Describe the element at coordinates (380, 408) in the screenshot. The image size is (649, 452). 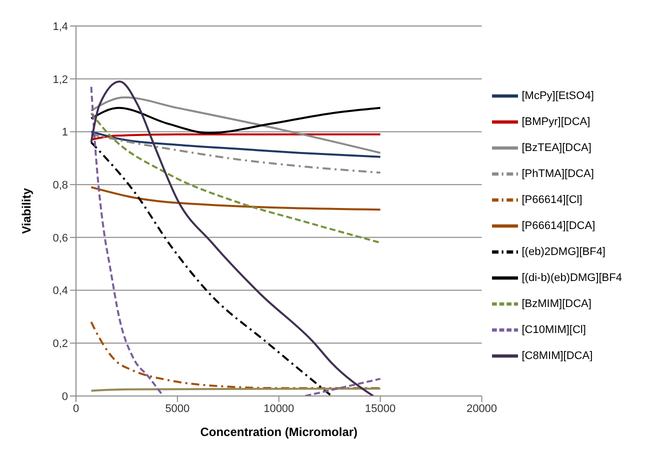
I see `x-tick-label: 15000` at that location.